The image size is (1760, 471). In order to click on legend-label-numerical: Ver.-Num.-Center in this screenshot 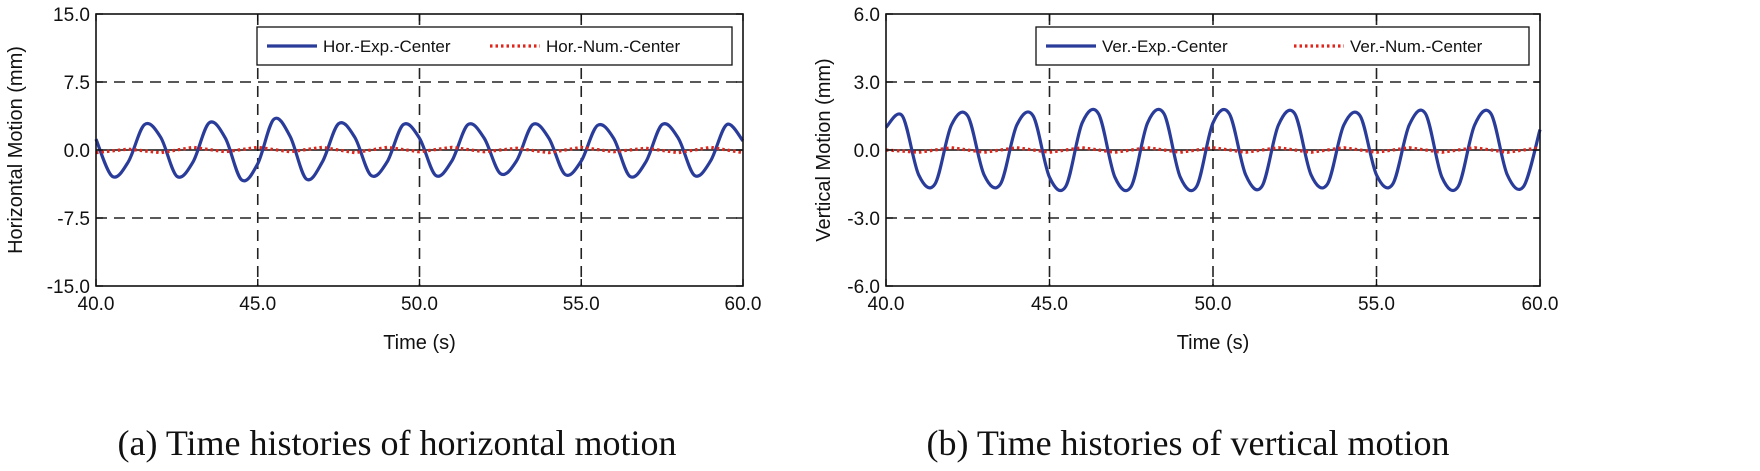, I will do `click(1416, 46)`.